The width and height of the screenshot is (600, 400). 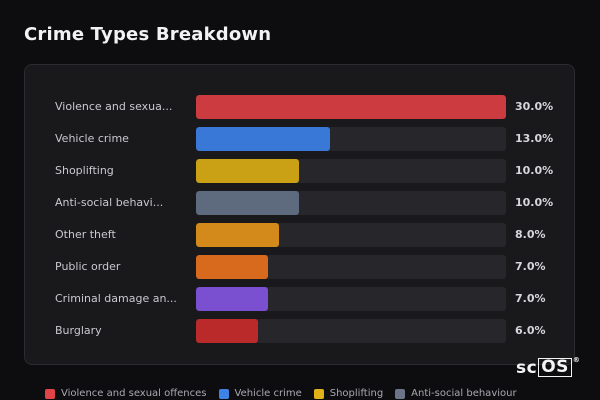 I want to click on logo-prefix: sc, so click(x=527, y=368).